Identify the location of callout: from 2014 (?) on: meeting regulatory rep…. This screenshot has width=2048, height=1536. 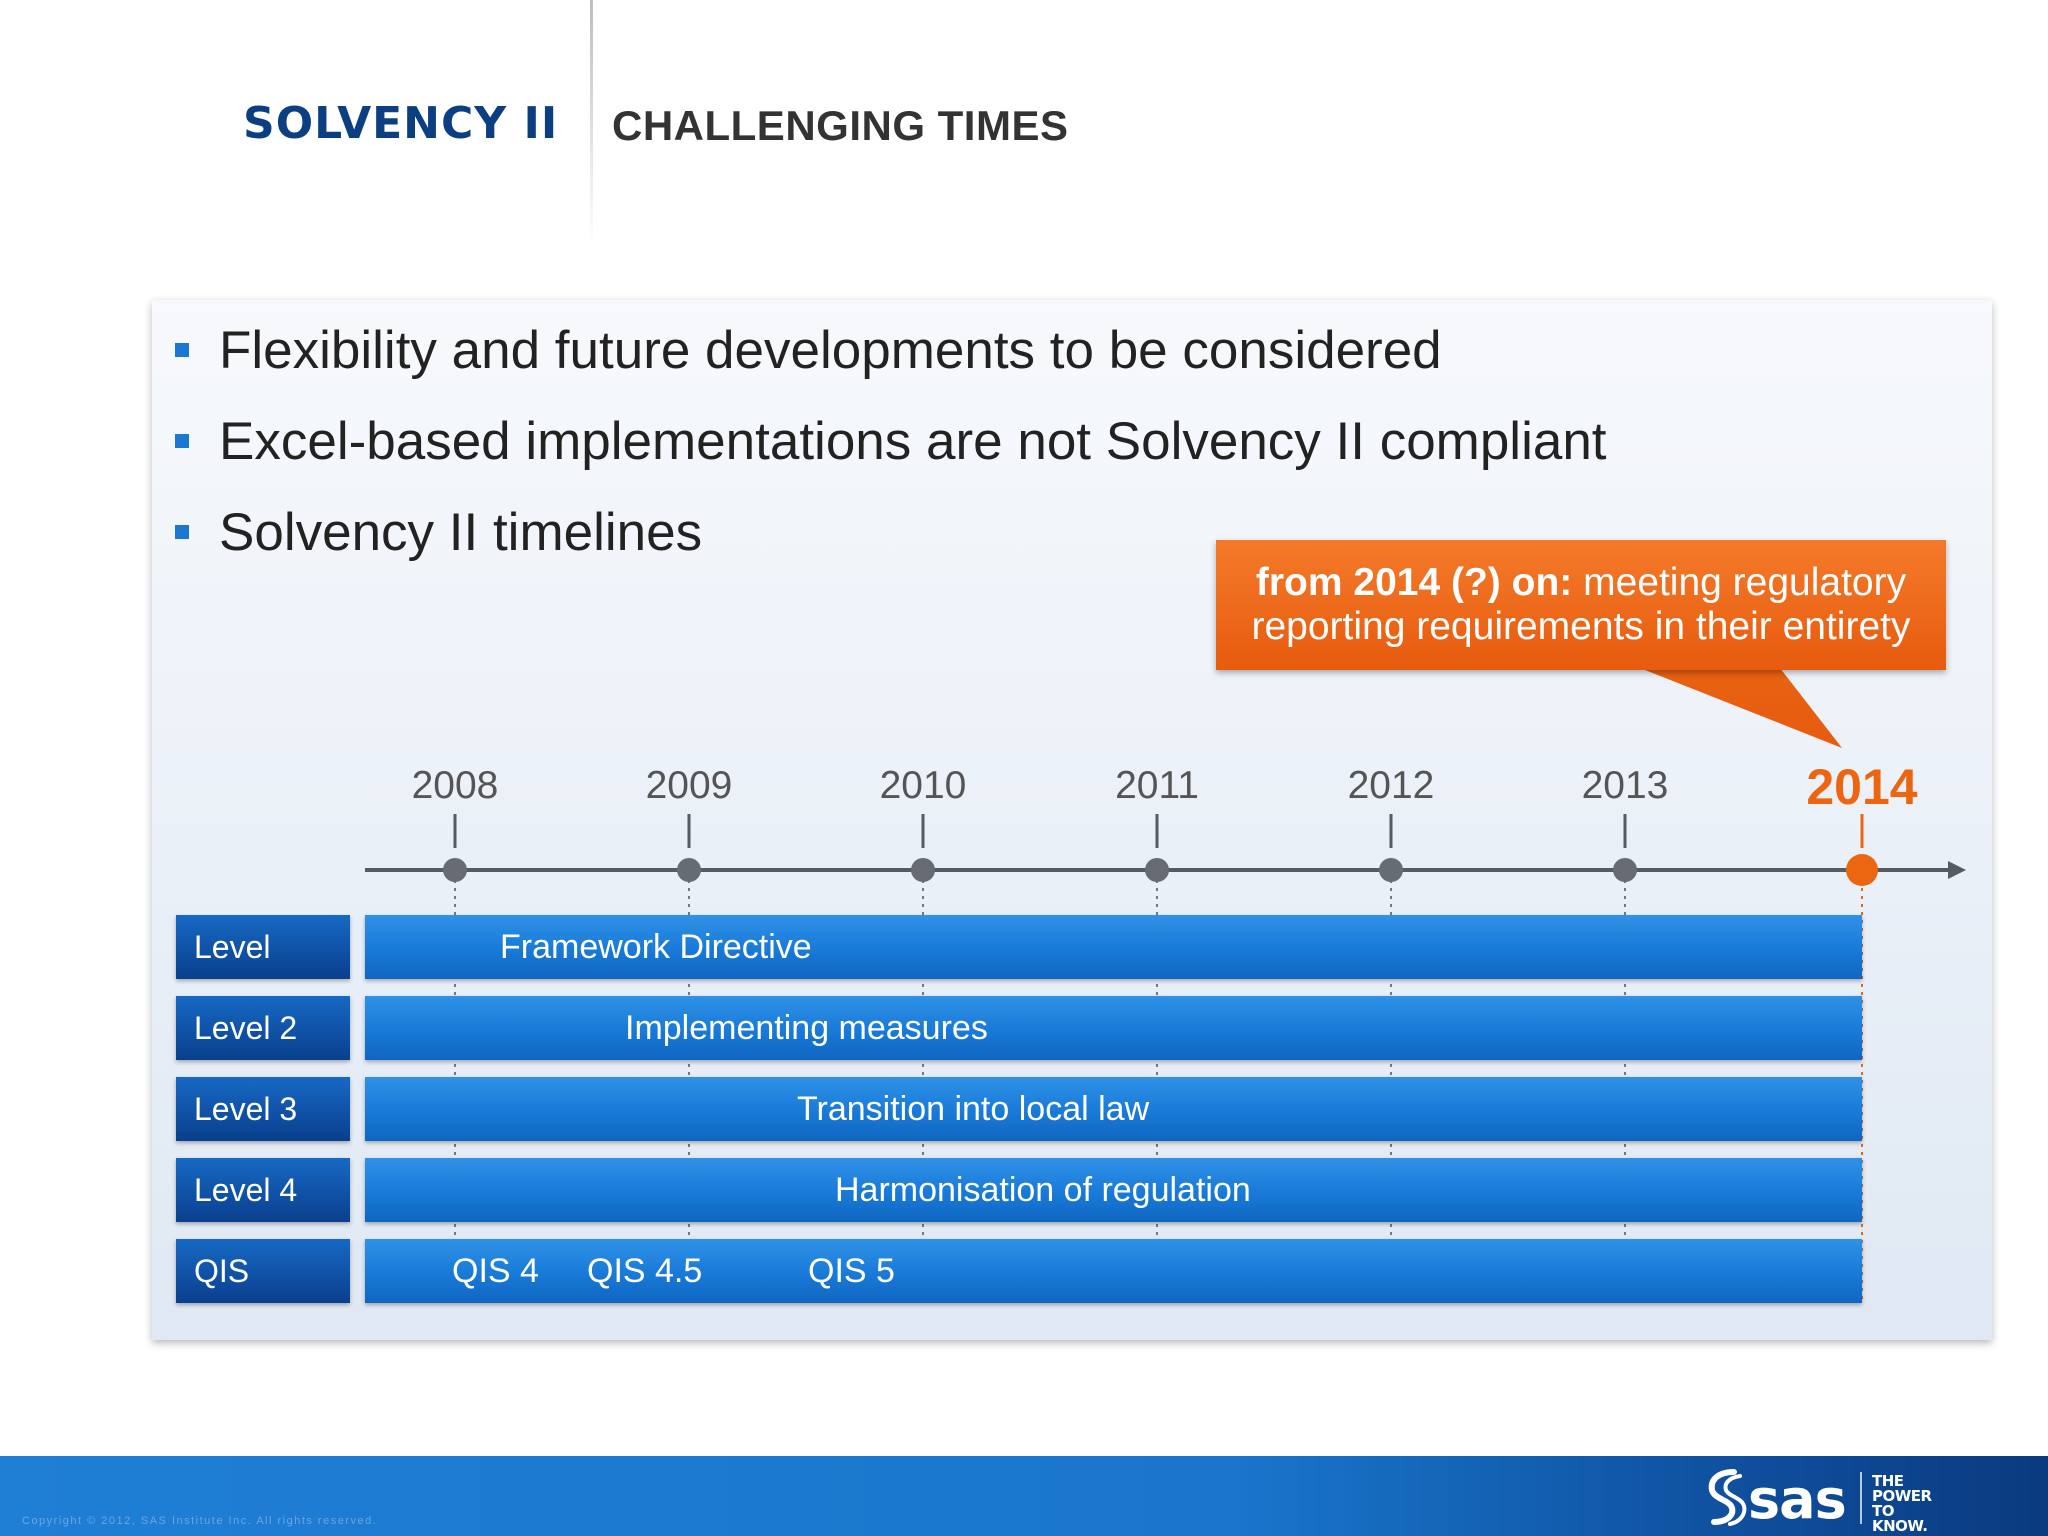
(1581, 605).